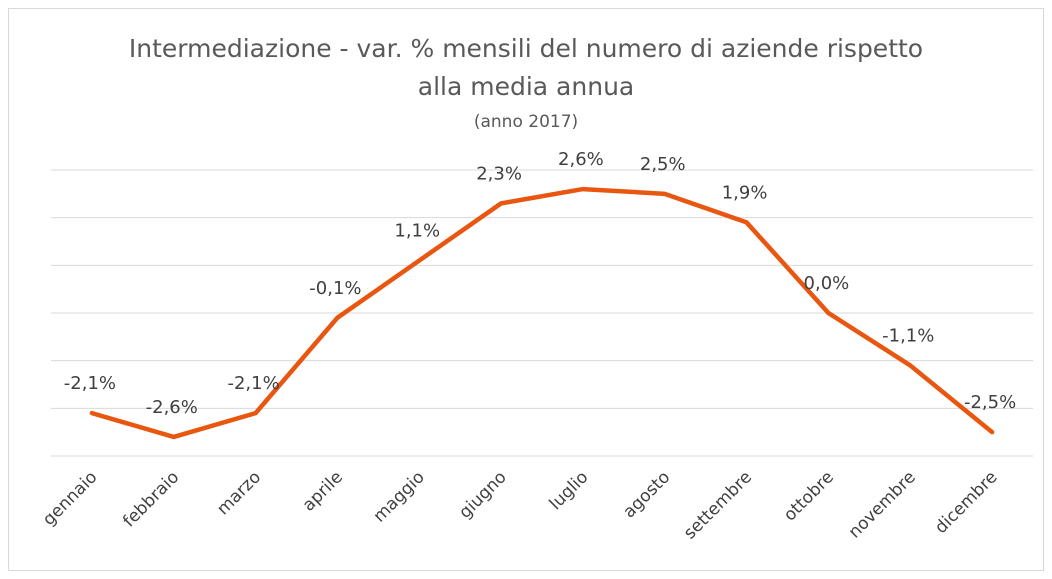  What do you see at coordinates (663, 164) in the screenshot?
I see `data-label: 2,5%` at bounding box center [663, 164].